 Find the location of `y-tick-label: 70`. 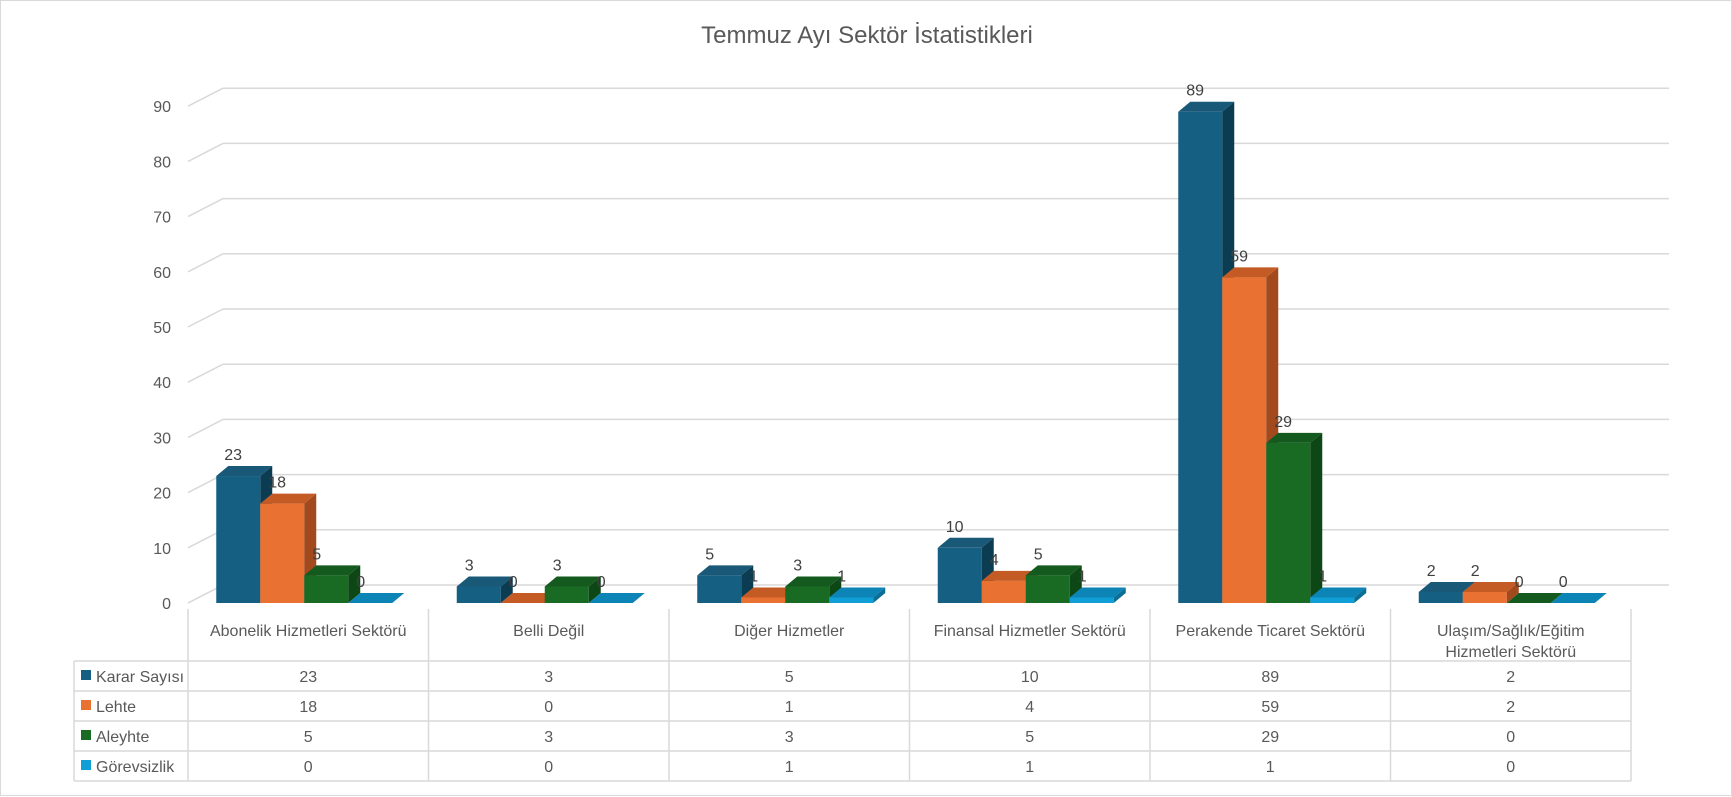

y-tick-label: 70 is located at coordinates (162, 218).